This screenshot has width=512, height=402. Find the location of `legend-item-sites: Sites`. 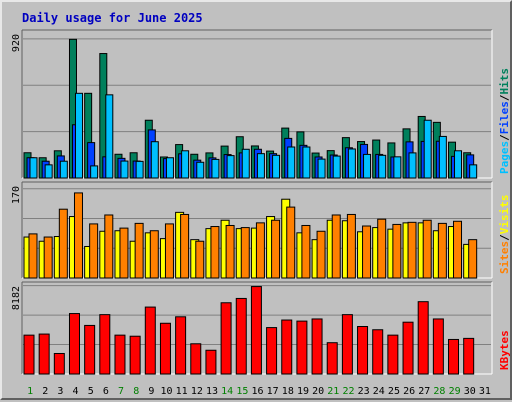

legend-item-sites: Sites is located at coordinates (504, 257).